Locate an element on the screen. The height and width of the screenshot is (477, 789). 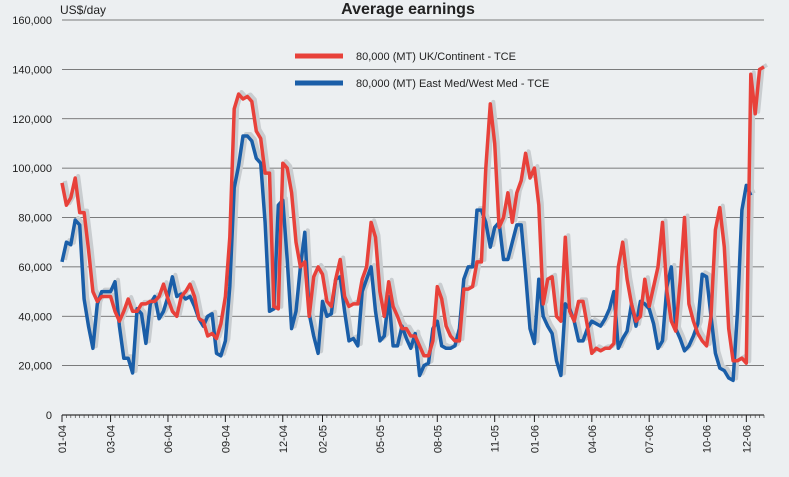
x-tick-label: 03-04 is located at coordinates (112, 439).